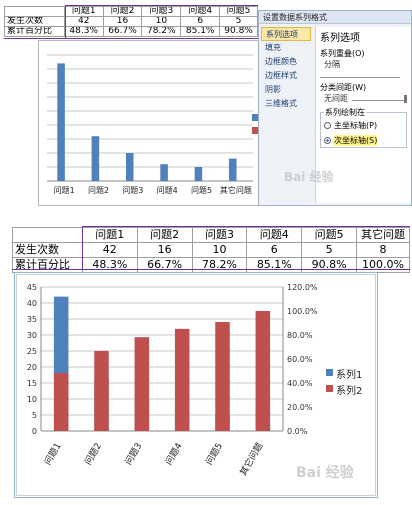 Image resolution: width=412 pixels, height=505 pixels. Describe the element at coordinates (34, 415) in the screenshot. I see `y-tick-label: 5` at that location.